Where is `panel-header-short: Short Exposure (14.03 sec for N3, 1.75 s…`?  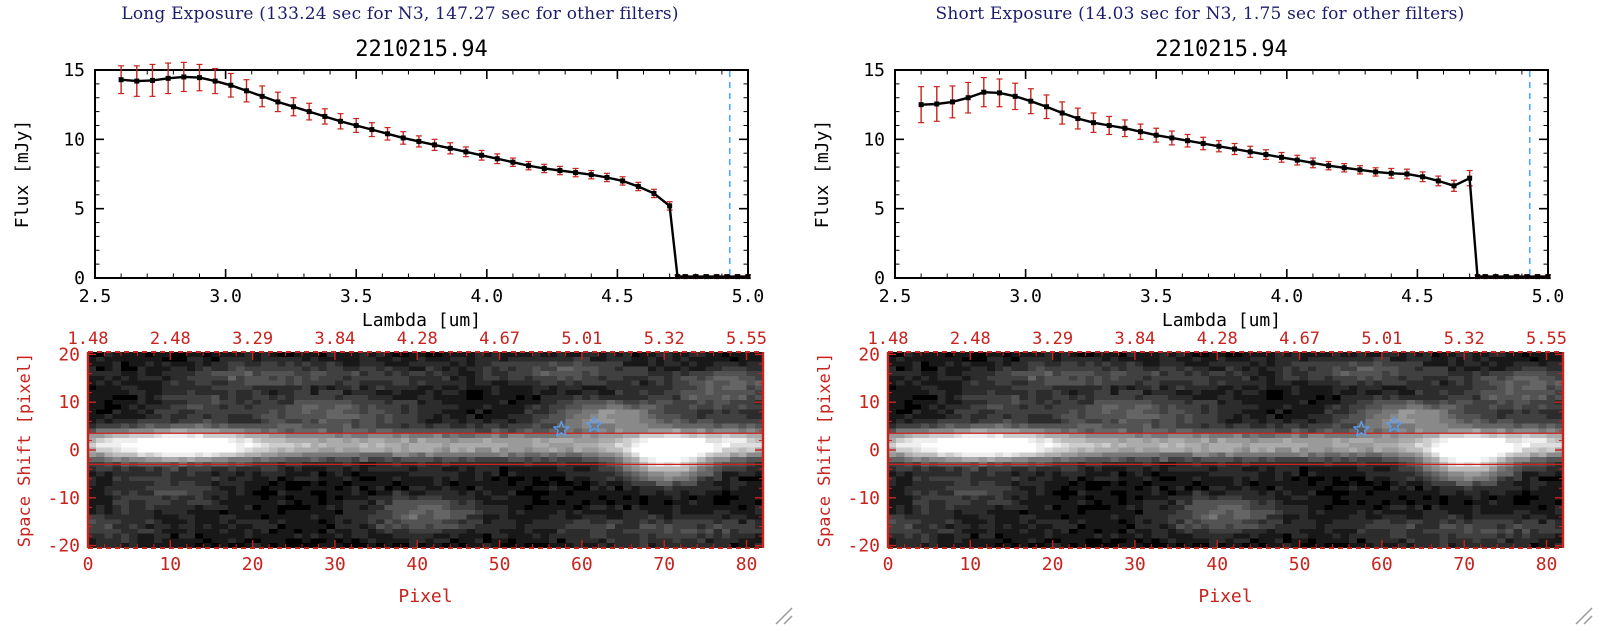
panel-header-short: Short Exposure (14.03 sec for N3, 1.75 s… is located at coordinates (1200, 14).